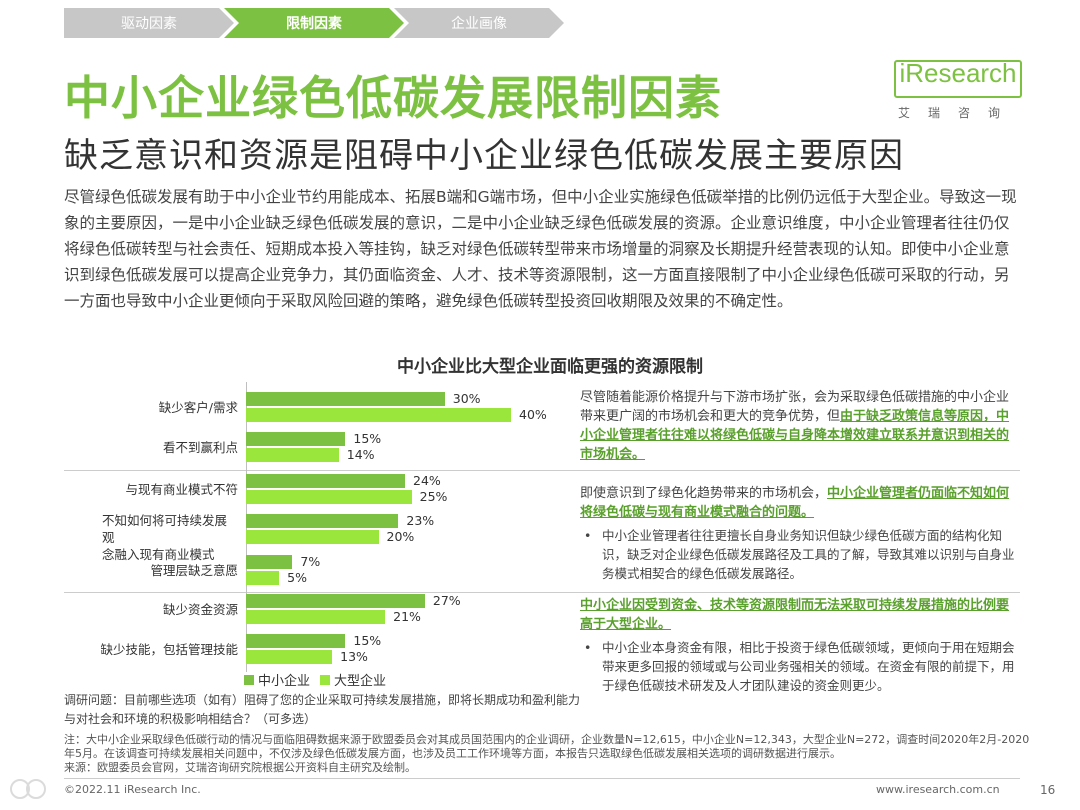 The image size is (1080, 810). Describe the element at coordinates (151, 407) in the screenshot. I see `category-label: 缺少客户/需求` at that location.